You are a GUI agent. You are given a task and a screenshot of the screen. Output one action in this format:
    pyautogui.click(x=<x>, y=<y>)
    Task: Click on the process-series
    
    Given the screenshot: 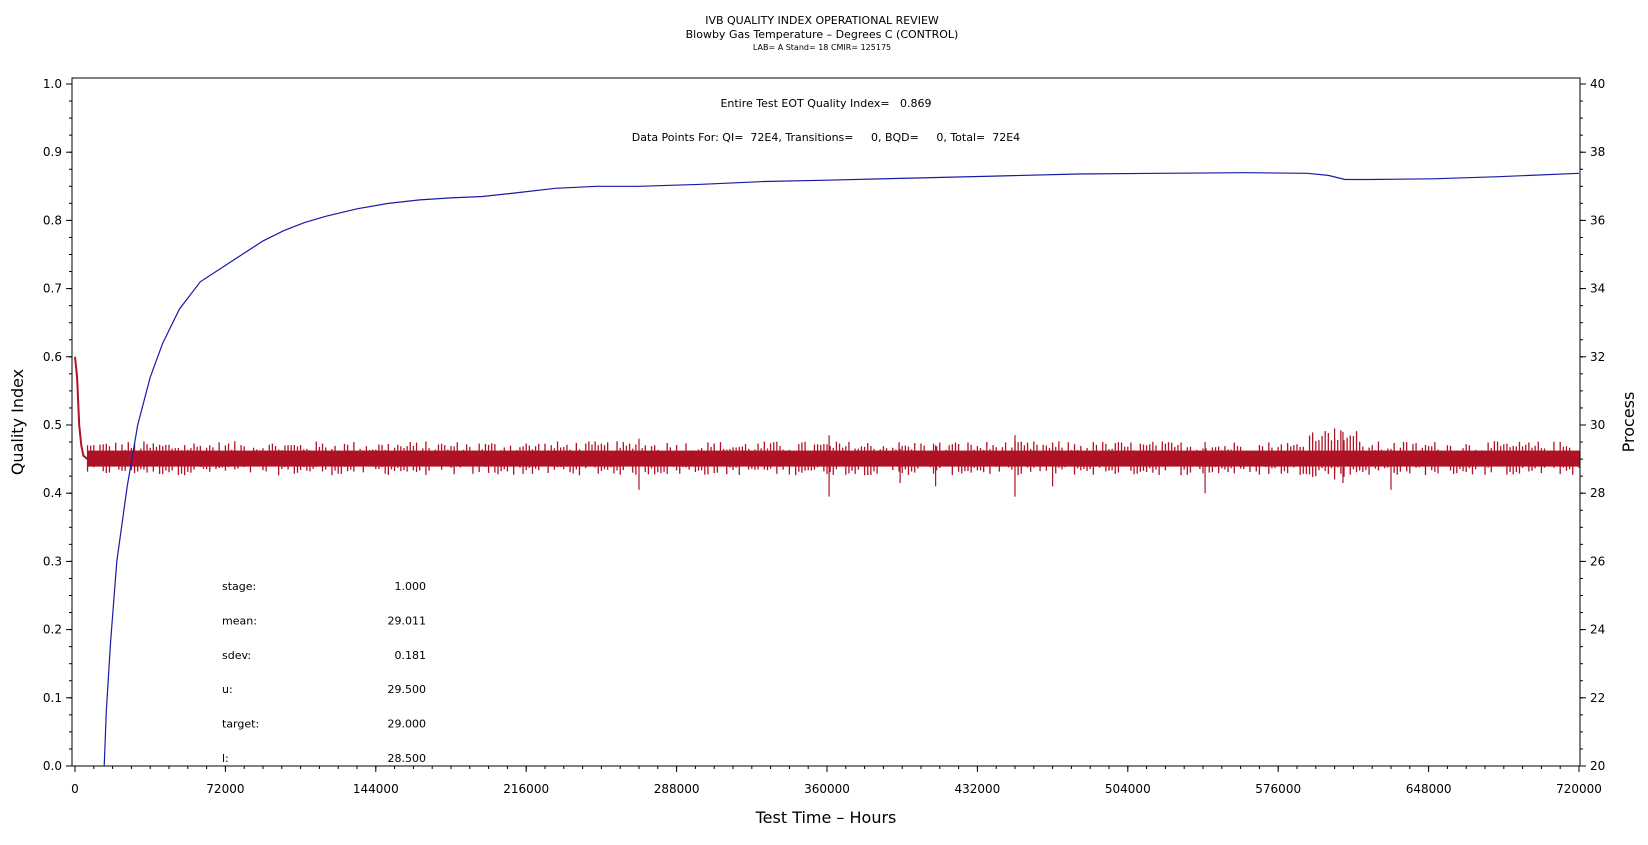 What is the action you would take?
    pyautogui.click(x=733, y=426)
    